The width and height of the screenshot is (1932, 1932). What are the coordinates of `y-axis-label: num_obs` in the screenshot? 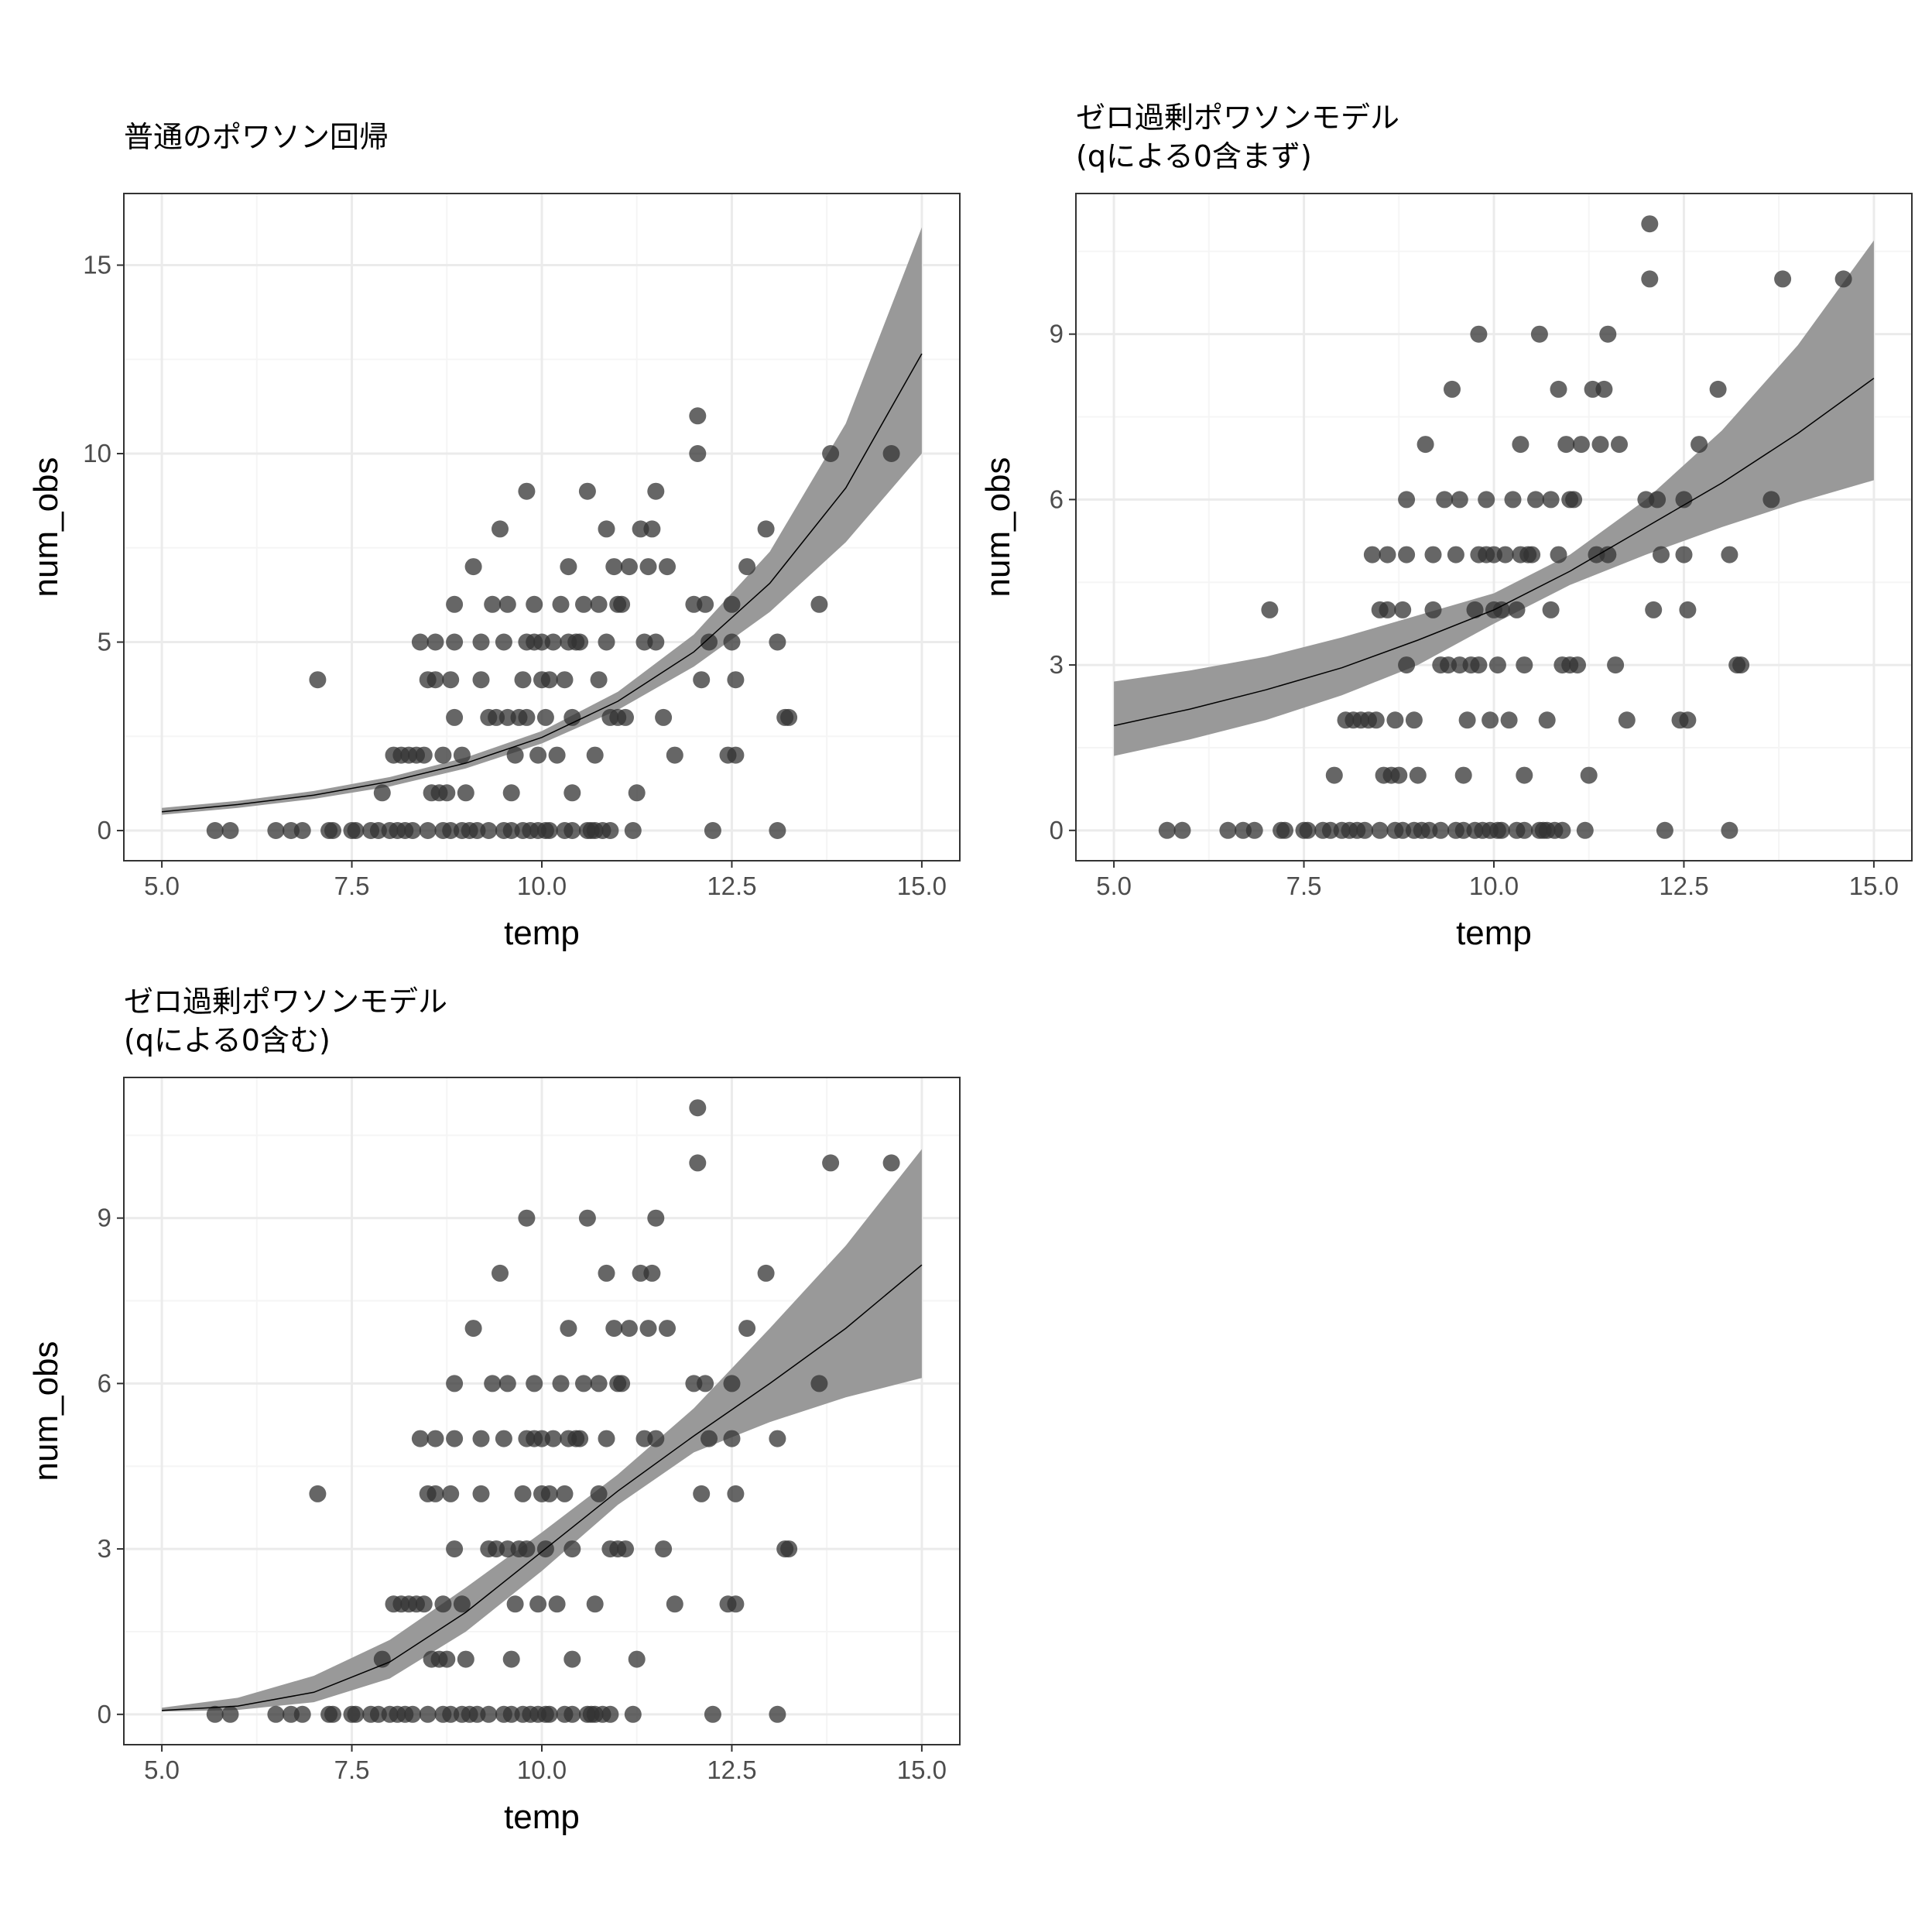 It's located at (998, 527).